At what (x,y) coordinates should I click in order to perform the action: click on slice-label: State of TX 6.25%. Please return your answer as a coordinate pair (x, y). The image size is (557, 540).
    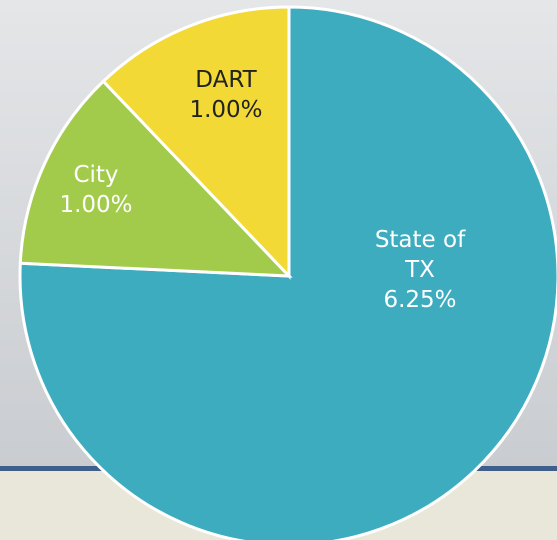
    Looking at the image, I should click on (420, 270).